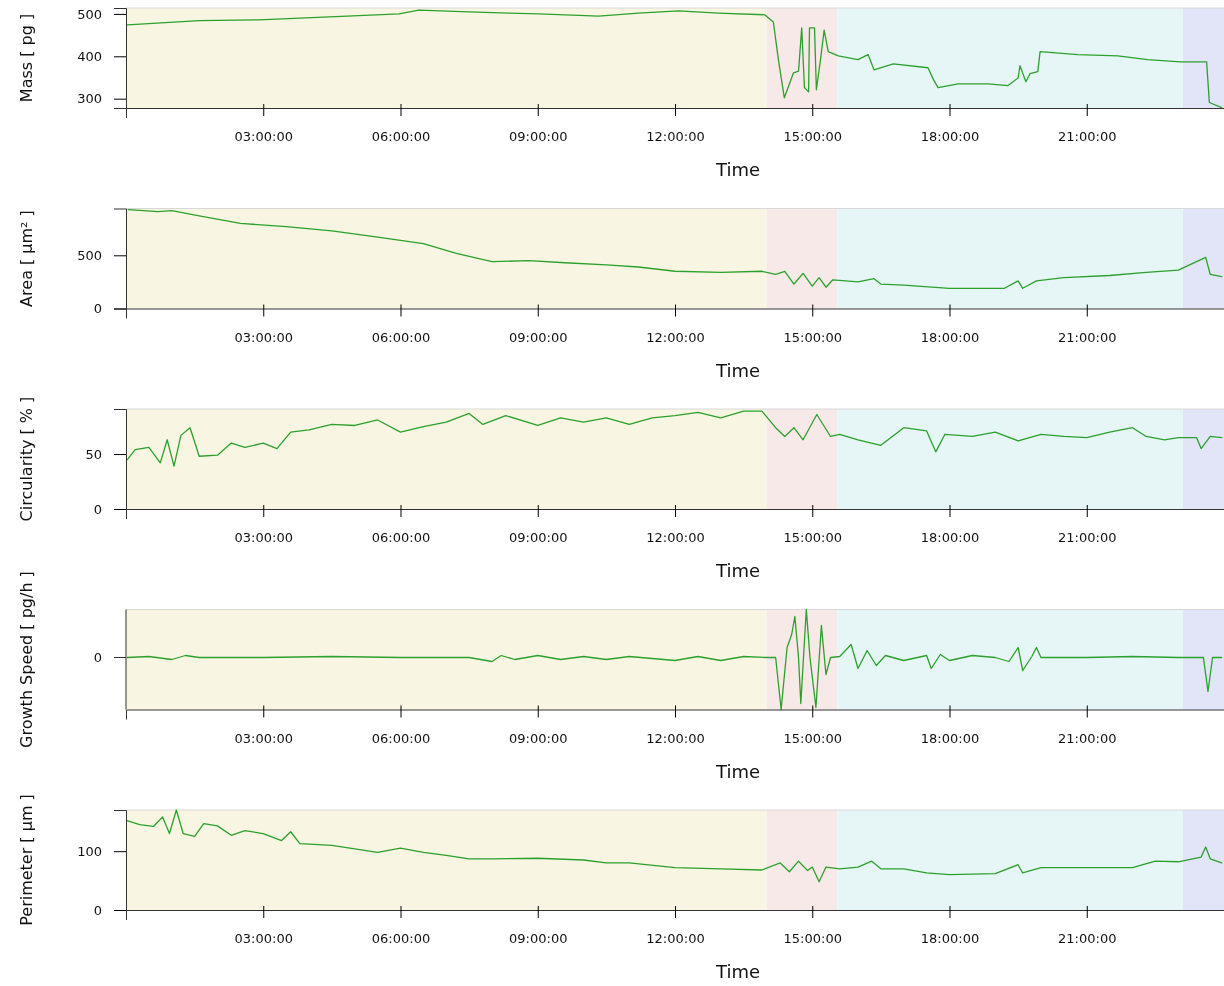 This screenshot has height=986, width=1224. Describe the element at coordinates (26, 459) in the screenshot. I see `y-axis-title: Circularity [ % ]` at that location.